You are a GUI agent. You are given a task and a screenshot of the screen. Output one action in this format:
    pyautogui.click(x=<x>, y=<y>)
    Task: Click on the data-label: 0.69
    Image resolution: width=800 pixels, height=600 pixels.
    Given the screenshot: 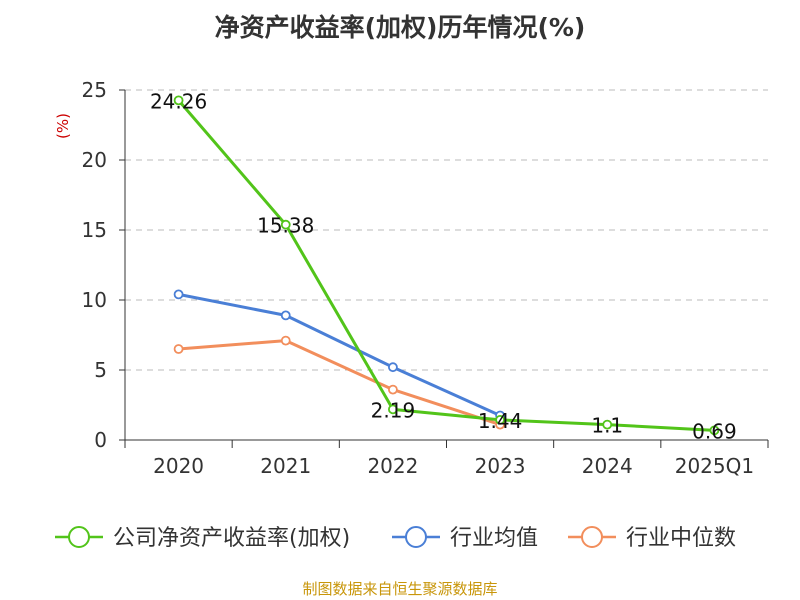 What is the action you would take?
    pyautogui.click(x=714, y=431)
    